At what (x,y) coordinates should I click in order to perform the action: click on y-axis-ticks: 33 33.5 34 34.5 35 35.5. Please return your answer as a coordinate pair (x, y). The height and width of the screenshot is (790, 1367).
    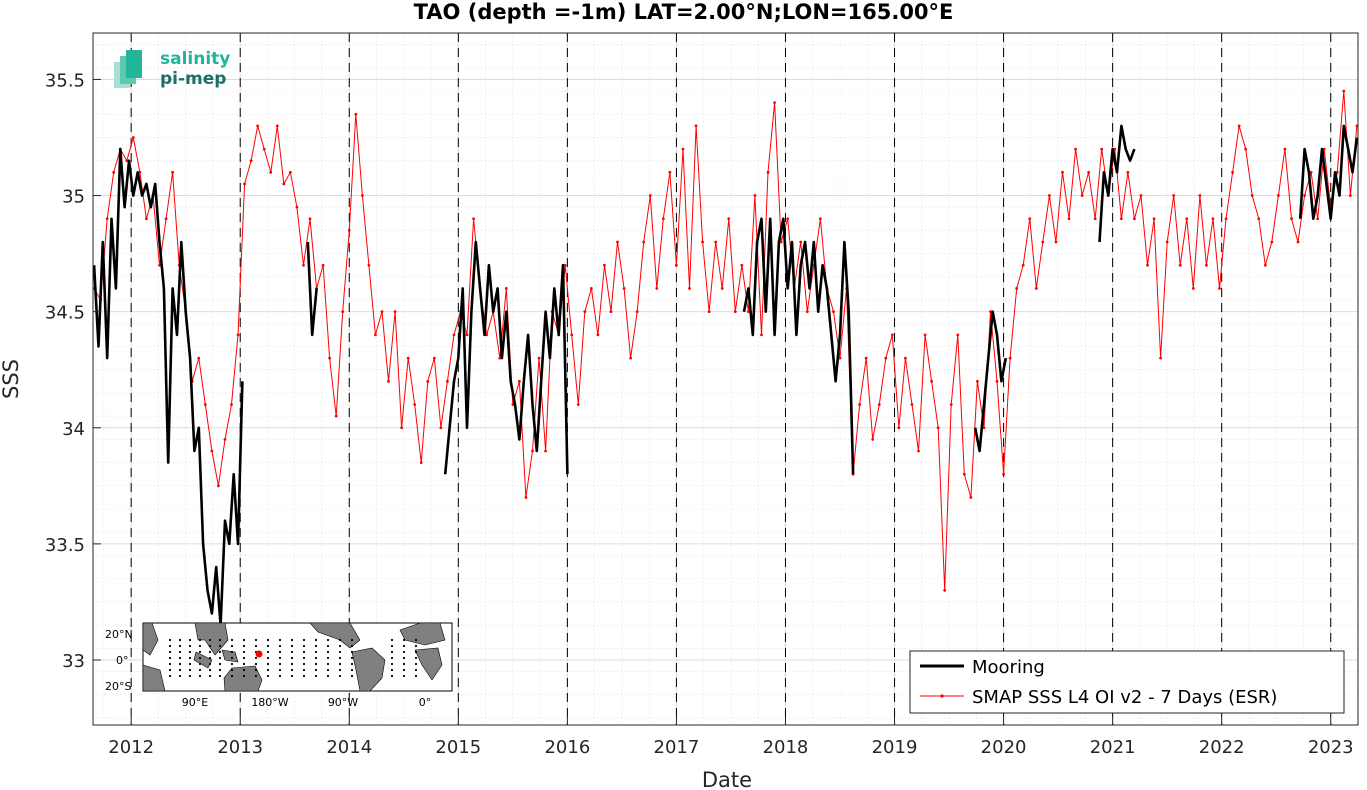
    Looking at the image, I should click on (73, 371).